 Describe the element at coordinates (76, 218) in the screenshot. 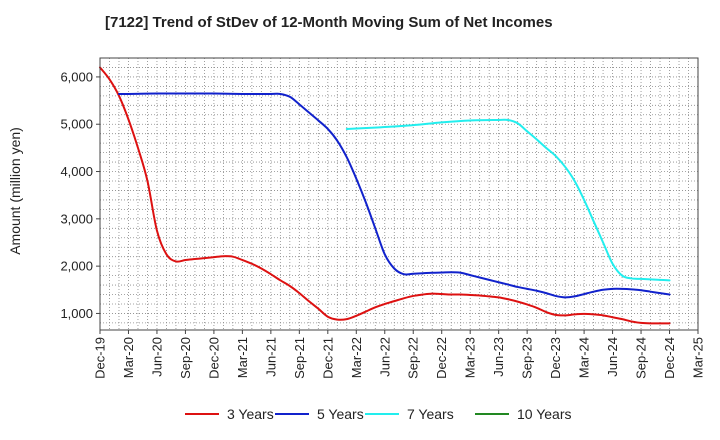

I see `y-tick-label: 3,000` at that location.